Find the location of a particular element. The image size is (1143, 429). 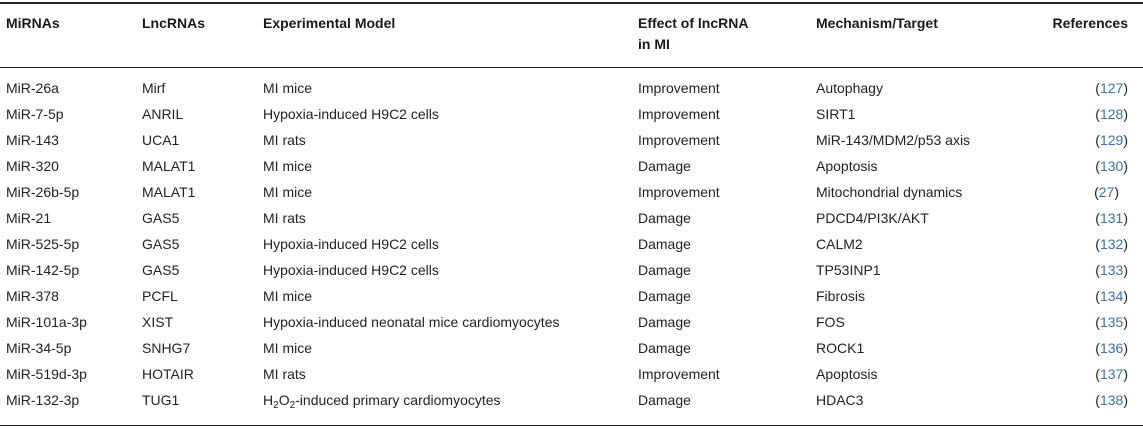

cell-mirna: MiR-101a-3p is located at coordinates (46, 322).